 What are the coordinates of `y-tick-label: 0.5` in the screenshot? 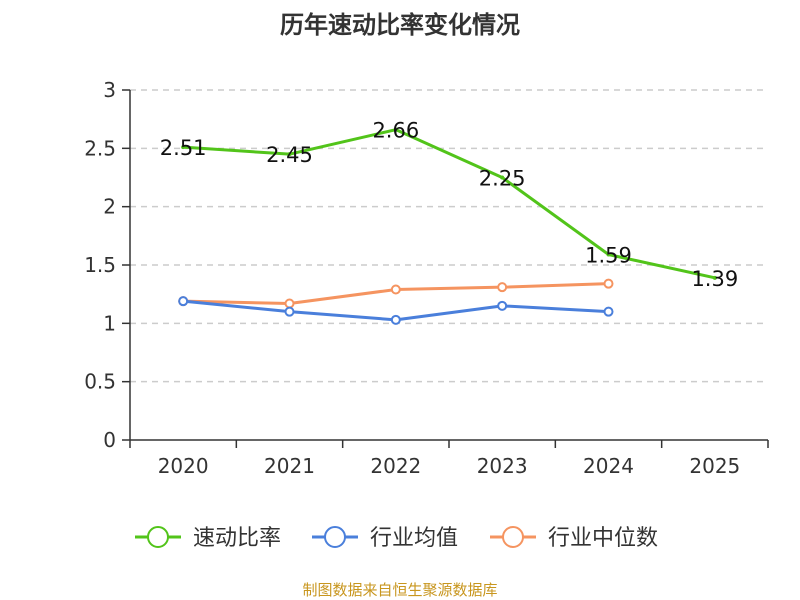 It's located at (100, 382).